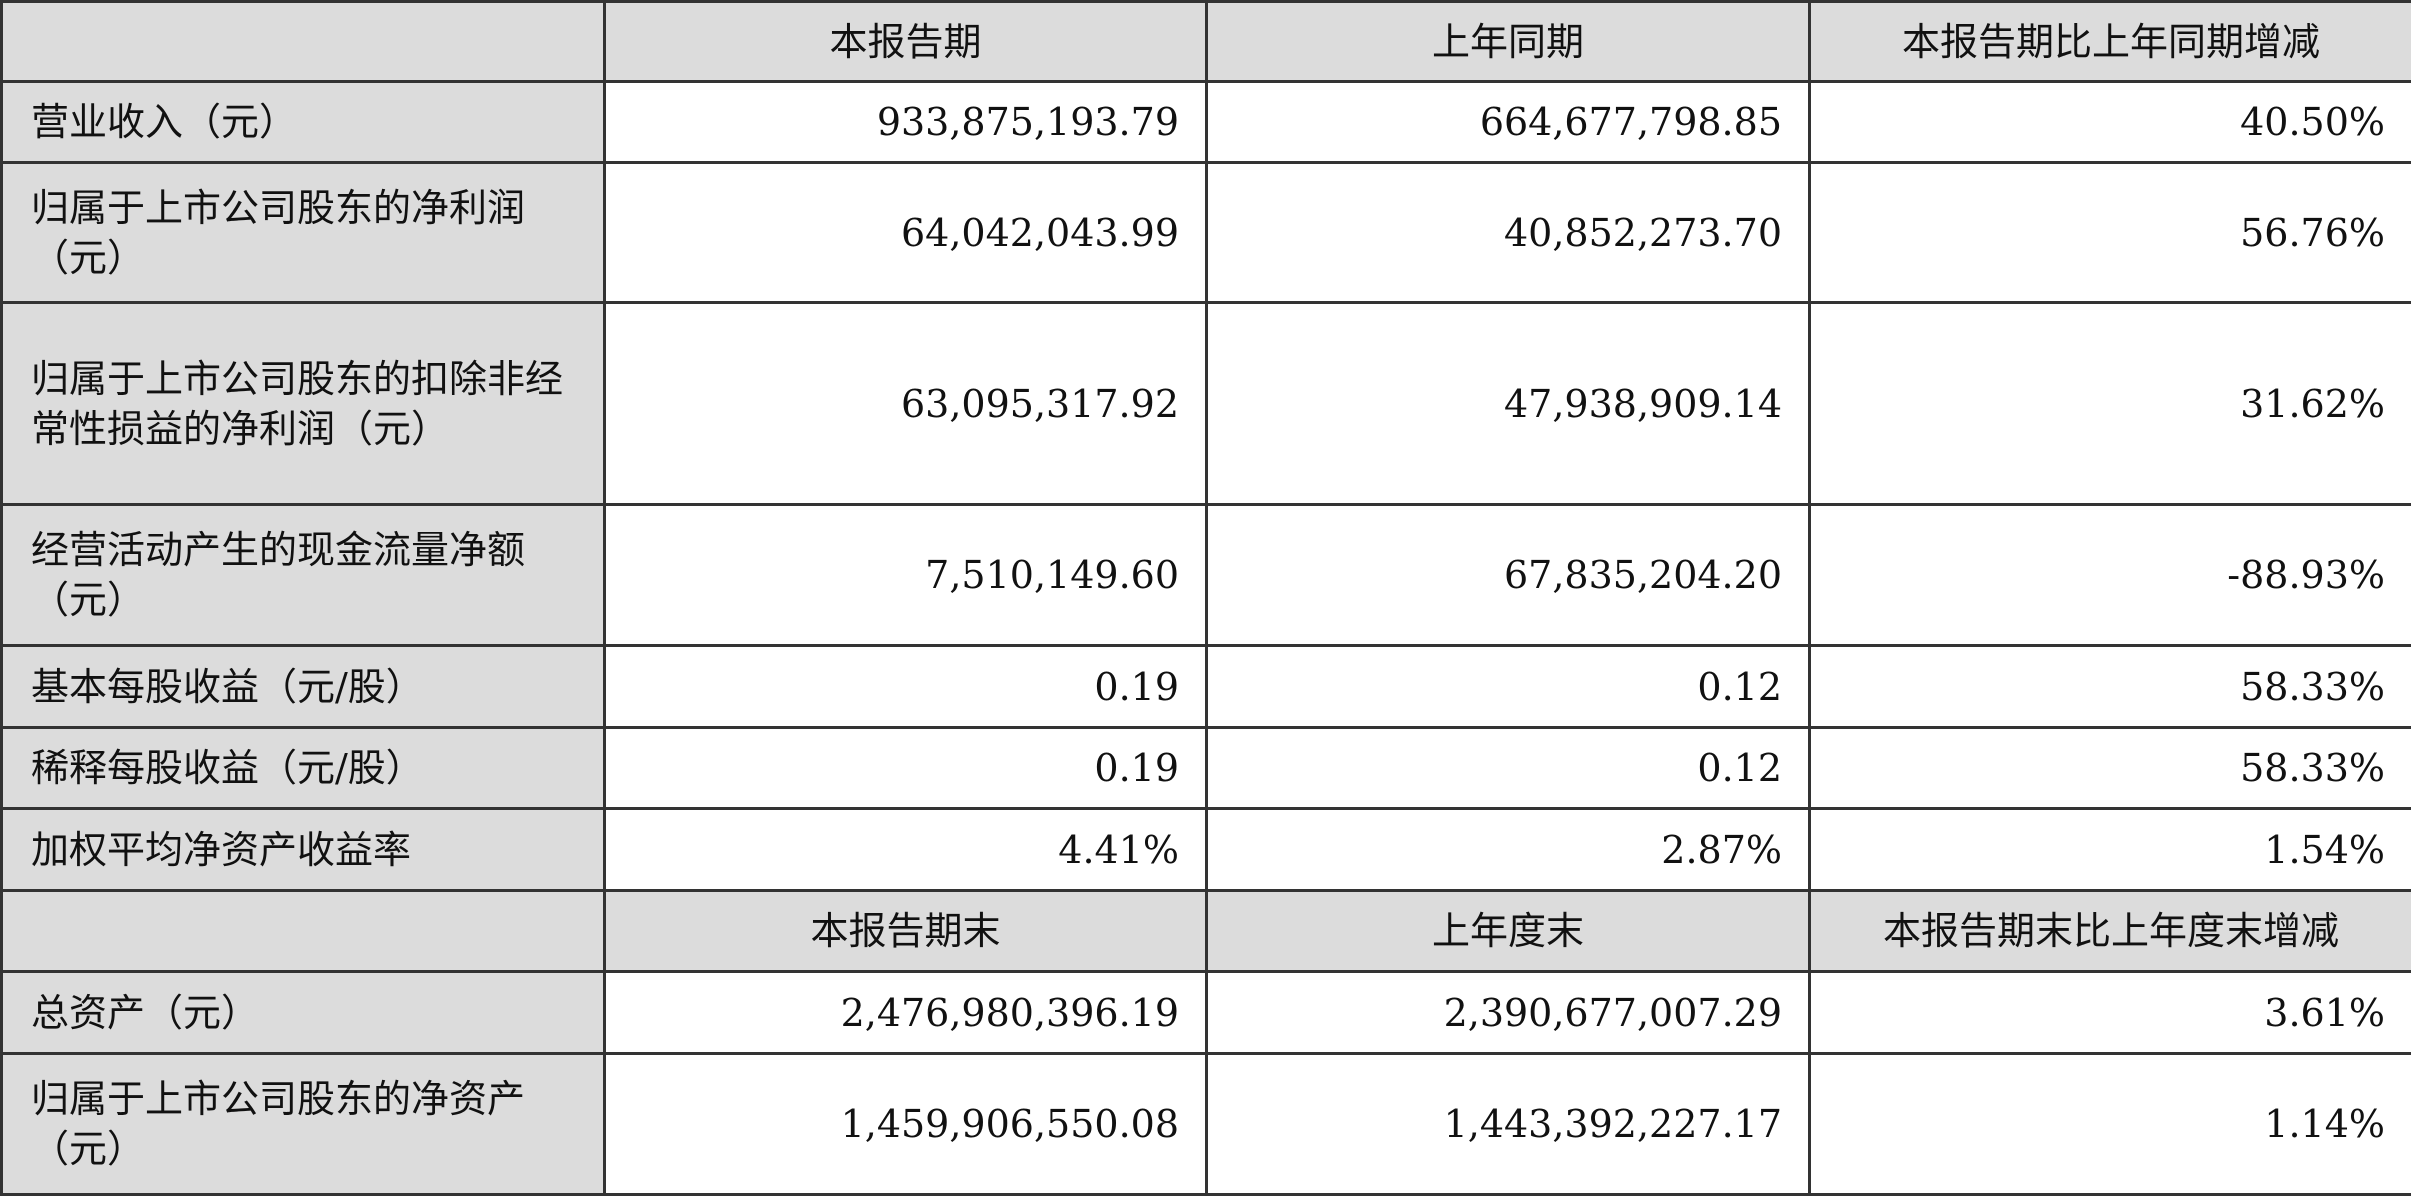 Image resolution: width=2411 pixels, height=1196 pixels. What do you see at coordinates (906, 404) in the screenshot?
I see `current-value: 63,095,317.92` at bounding box center [906, 404].